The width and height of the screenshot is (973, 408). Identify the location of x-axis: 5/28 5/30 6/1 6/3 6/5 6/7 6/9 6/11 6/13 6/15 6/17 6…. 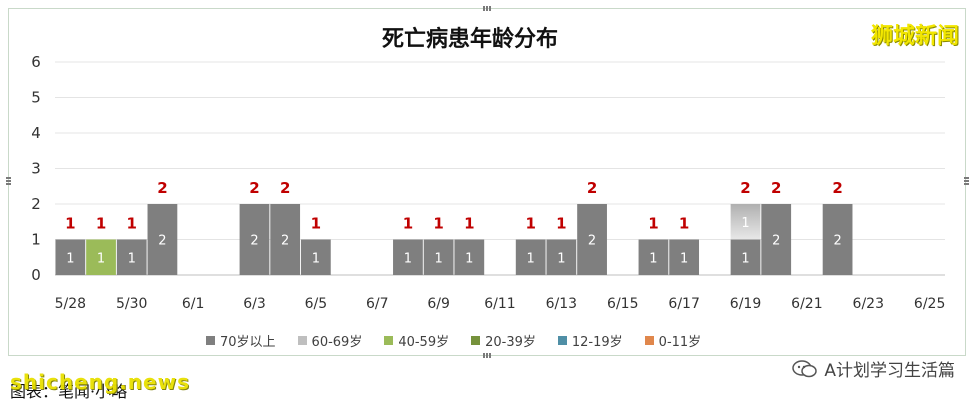
(500, 304).